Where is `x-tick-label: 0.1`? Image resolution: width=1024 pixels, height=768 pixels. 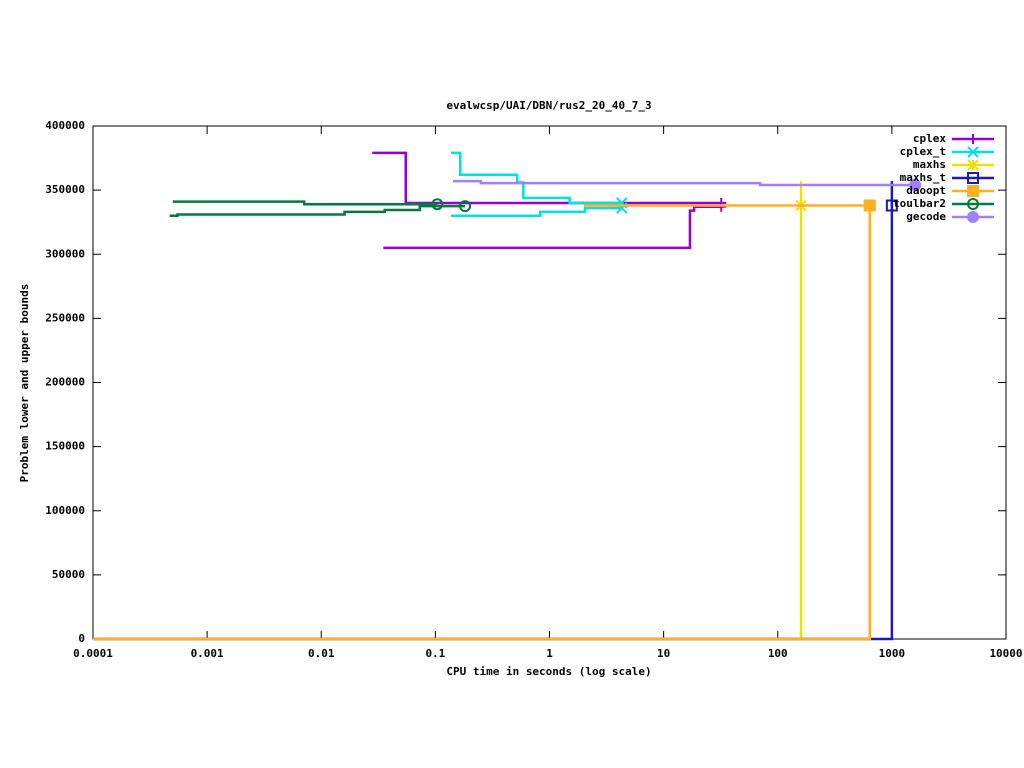 x-tick-label: 0.1 is located at coordinates (435, 653).